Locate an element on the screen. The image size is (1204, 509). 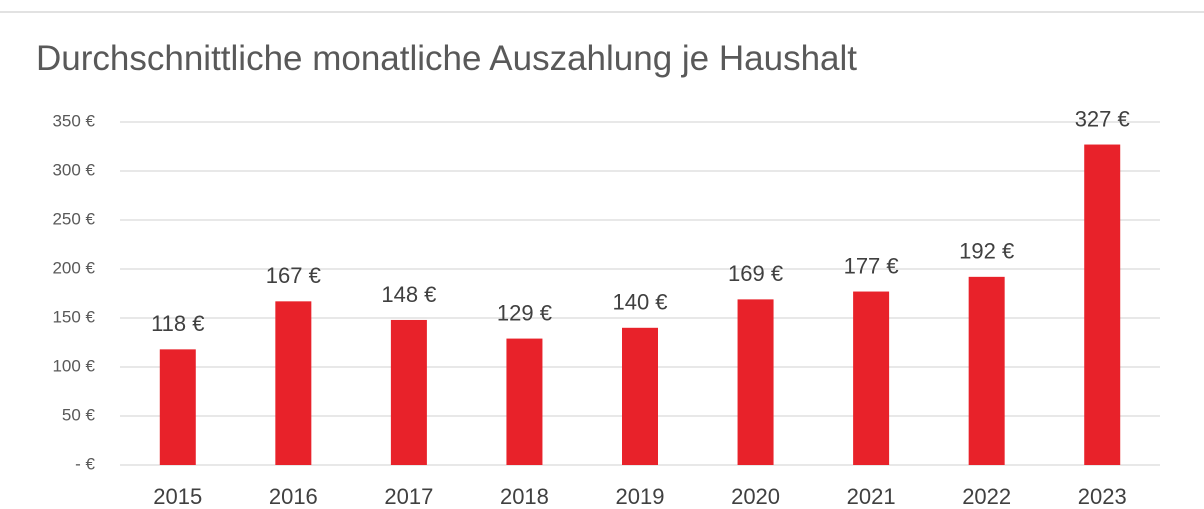
y-tick-label: 100 € is located at coordinates (73, 365).